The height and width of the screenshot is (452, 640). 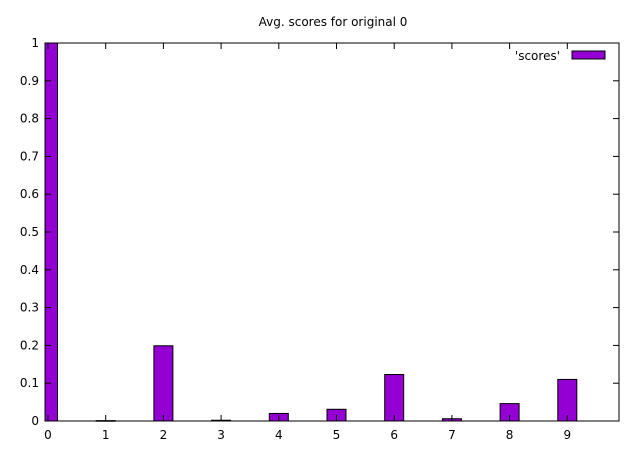 What do you see at coordinates (29, 345) in the screenshot?
I see `y-tick-label: 0.2` at bounding box center [29, 345].